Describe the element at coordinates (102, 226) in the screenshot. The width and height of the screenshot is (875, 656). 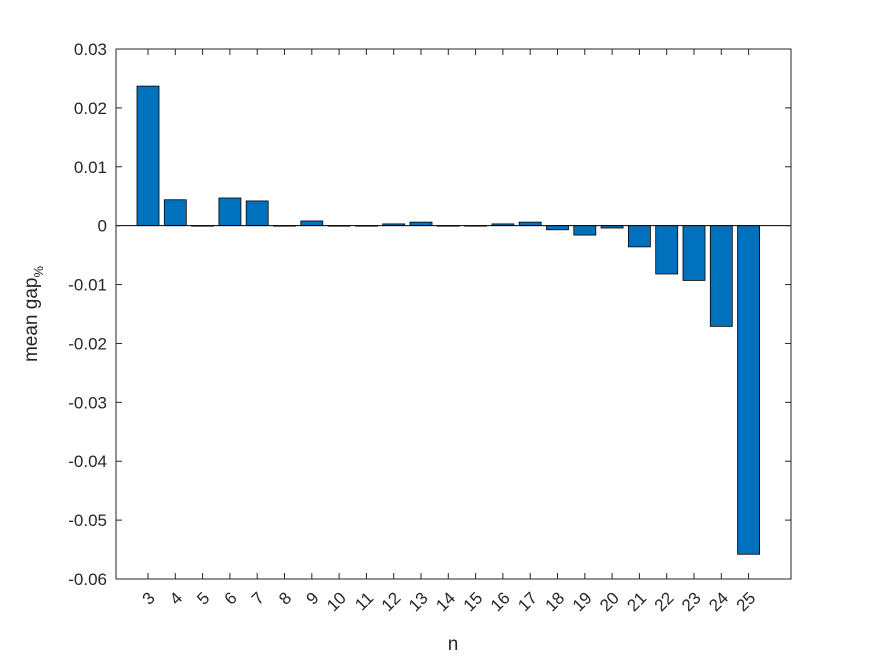
I see `y-tick-label: 0` at that location.